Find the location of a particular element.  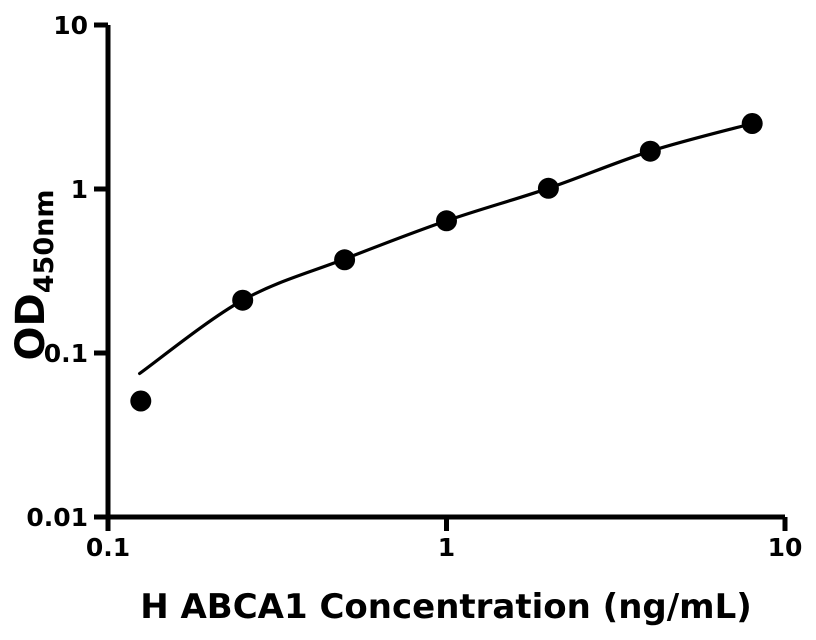

y-tick-label: 10 is located at coordinates (70, 25).